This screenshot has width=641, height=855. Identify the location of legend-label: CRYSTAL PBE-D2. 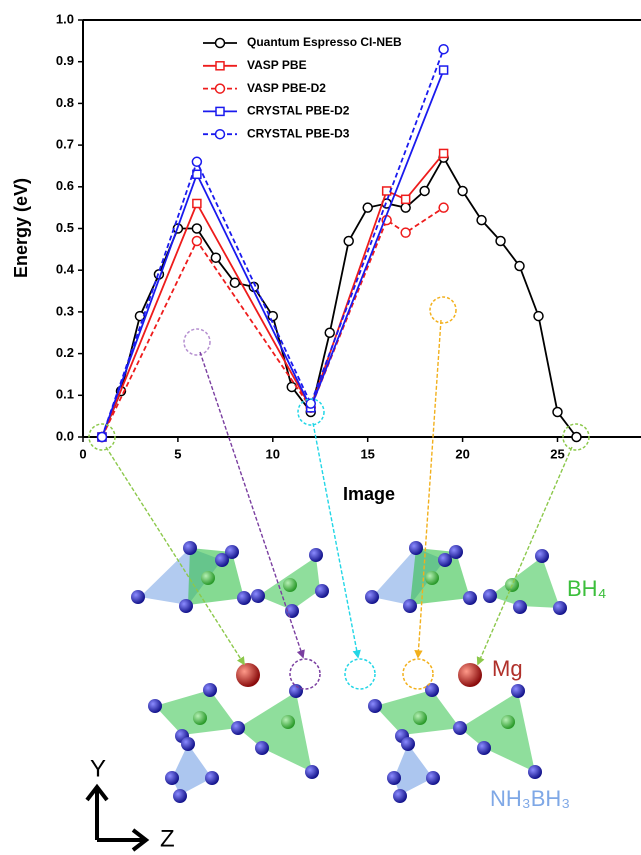
(298, 111).